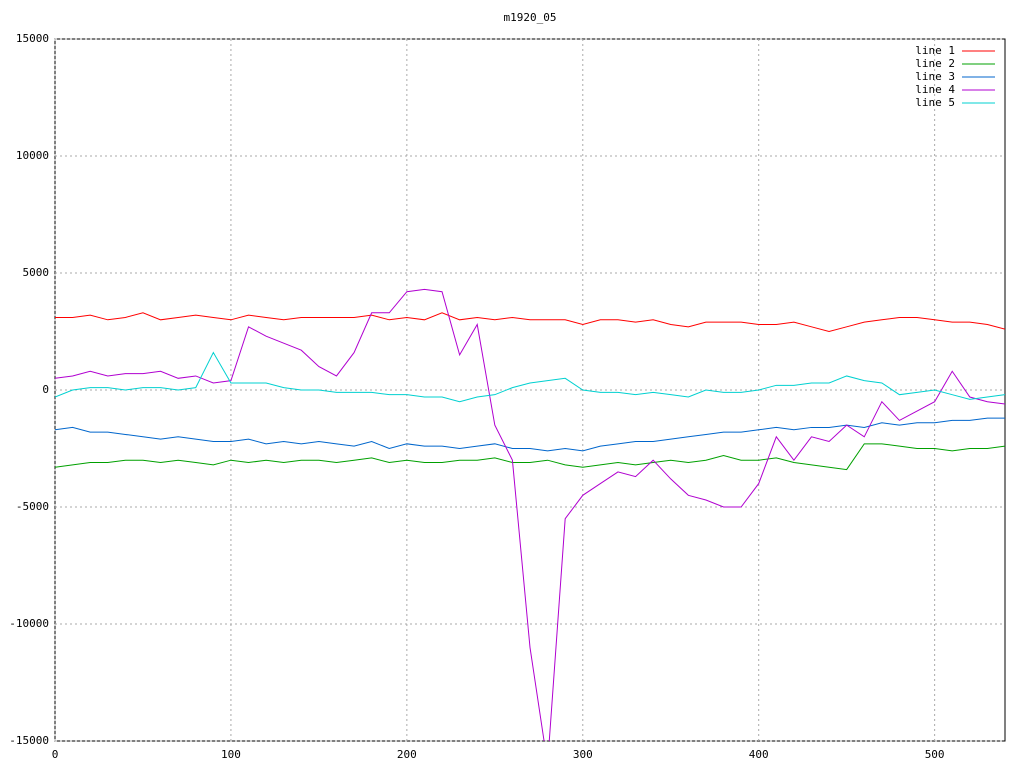 This screenshot has width=1024, height=772. Describe the element at coordinates (935, 754) in the screenshot. I see `x-tick-label: 500` at that location.